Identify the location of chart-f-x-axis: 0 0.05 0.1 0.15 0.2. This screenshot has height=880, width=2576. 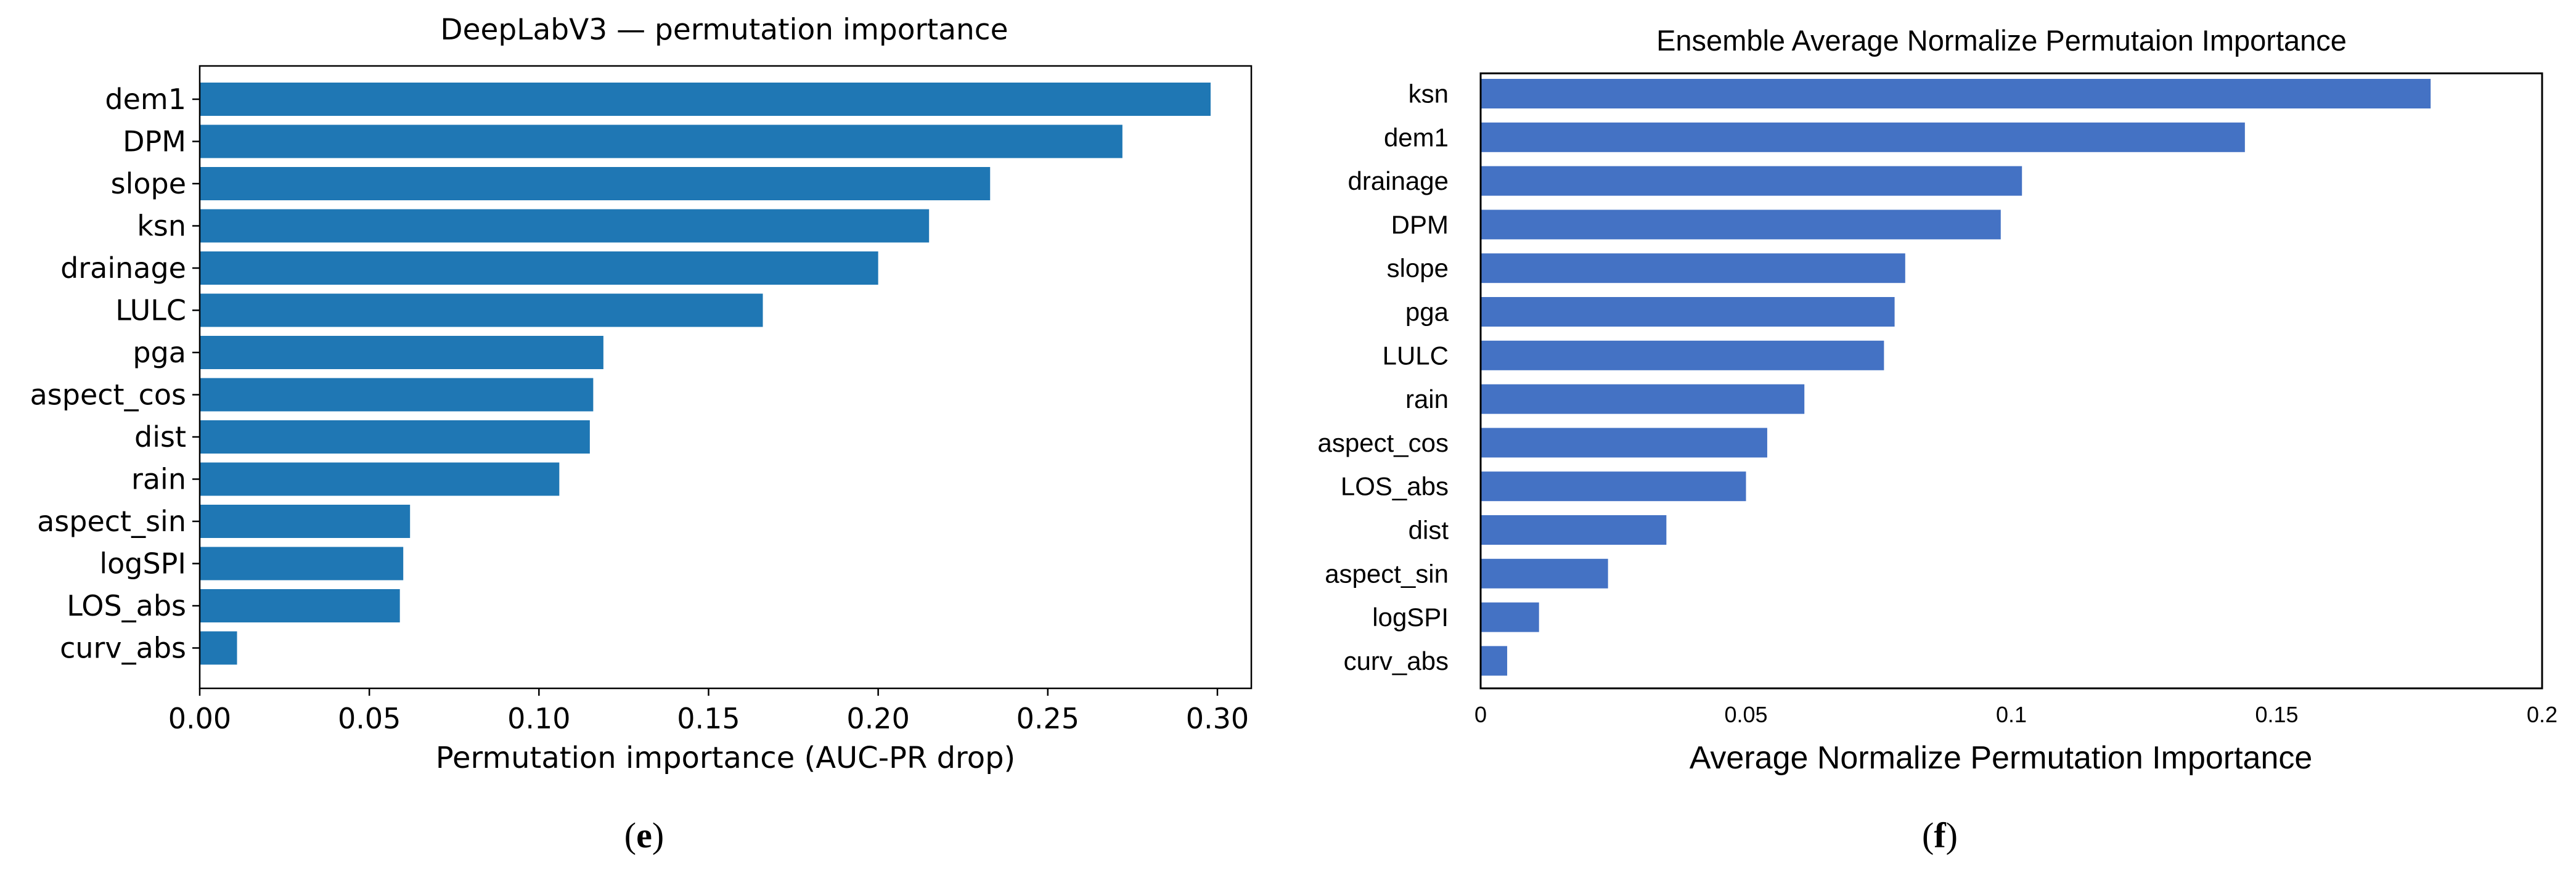
(2016, 714).